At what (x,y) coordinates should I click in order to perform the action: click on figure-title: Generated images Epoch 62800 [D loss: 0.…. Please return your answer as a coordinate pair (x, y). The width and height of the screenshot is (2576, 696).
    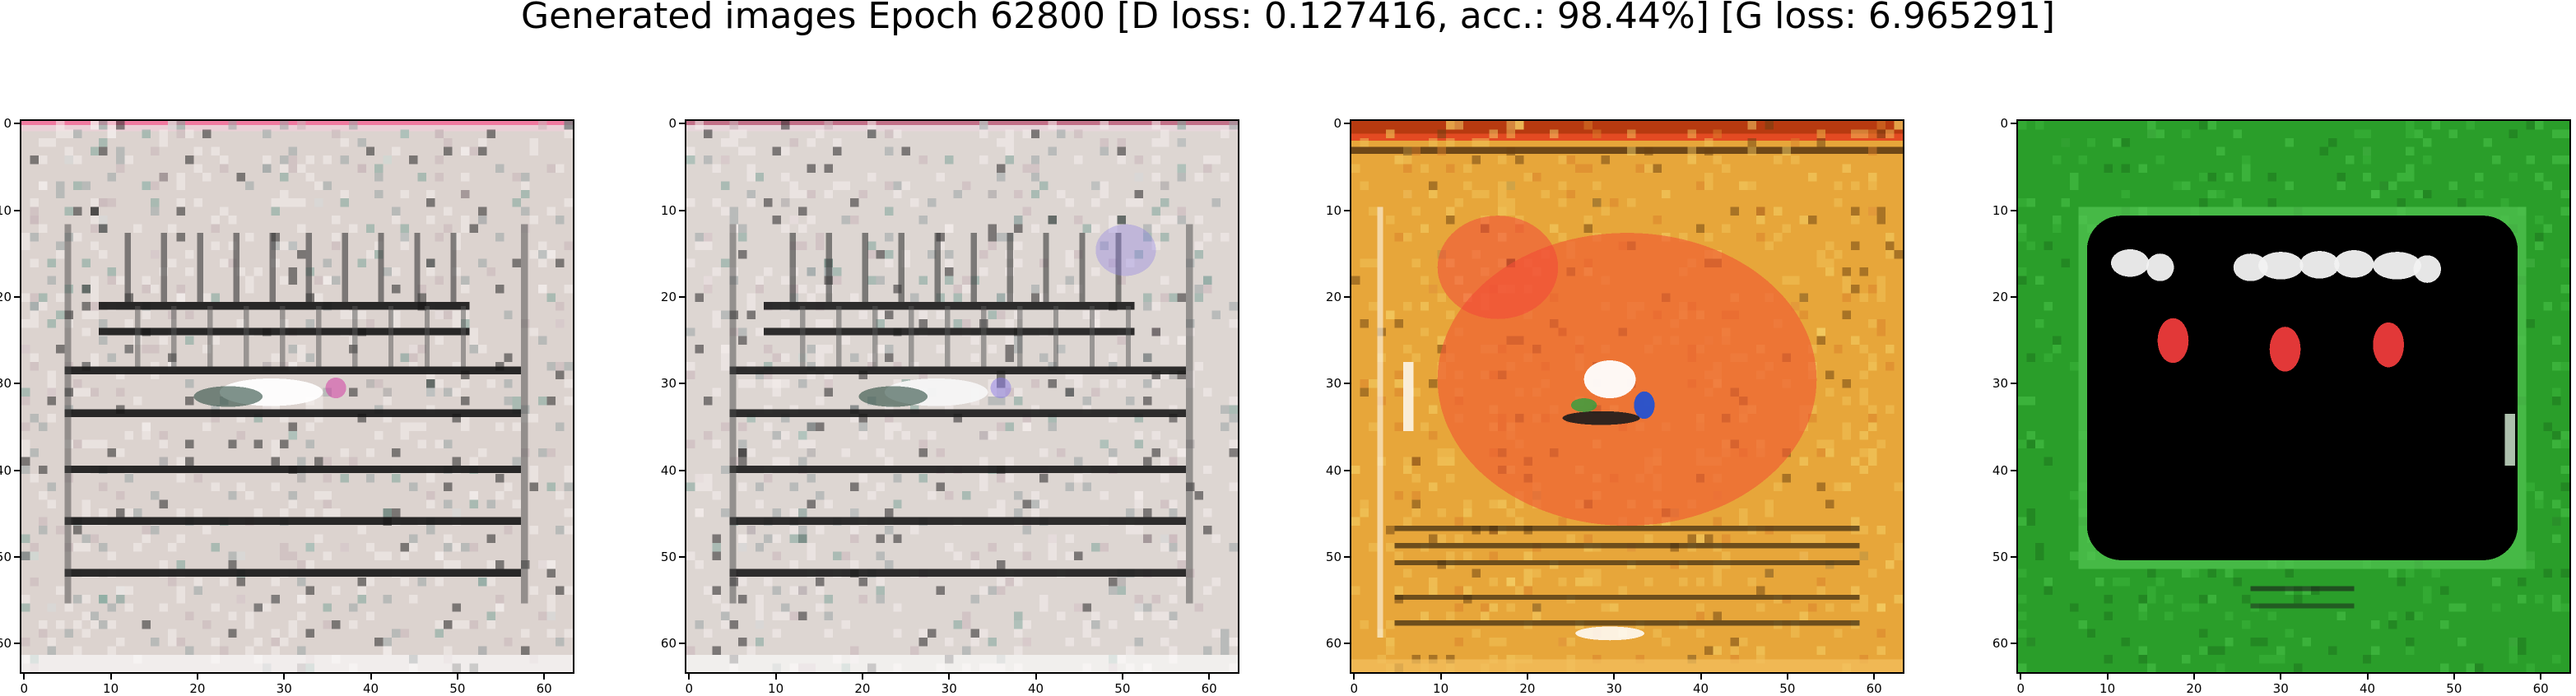
    Looking at the image, I should click on (1288, 18).